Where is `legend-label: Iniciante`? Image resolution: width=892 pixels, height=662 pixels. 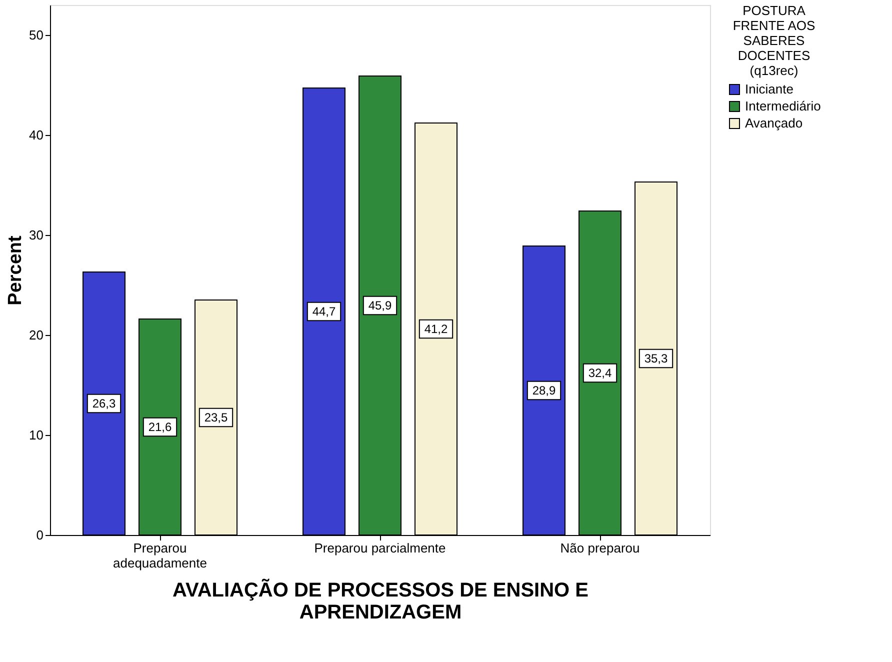
legend-label: Iniciante is located at coordinates (769, 89).